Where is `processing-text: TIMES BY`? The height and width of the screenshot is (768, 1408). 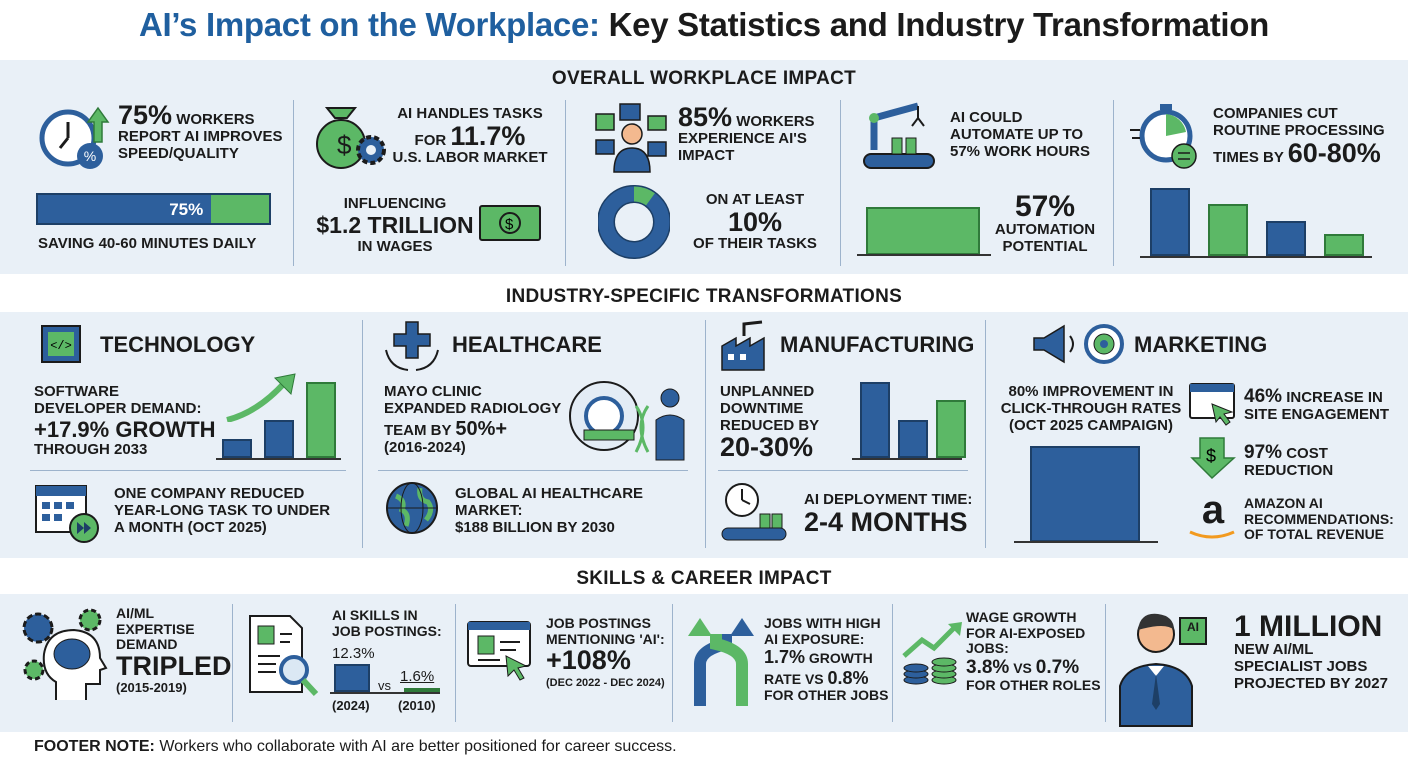 processing-text: TIMES BY is located at coordinates (1248, 157).